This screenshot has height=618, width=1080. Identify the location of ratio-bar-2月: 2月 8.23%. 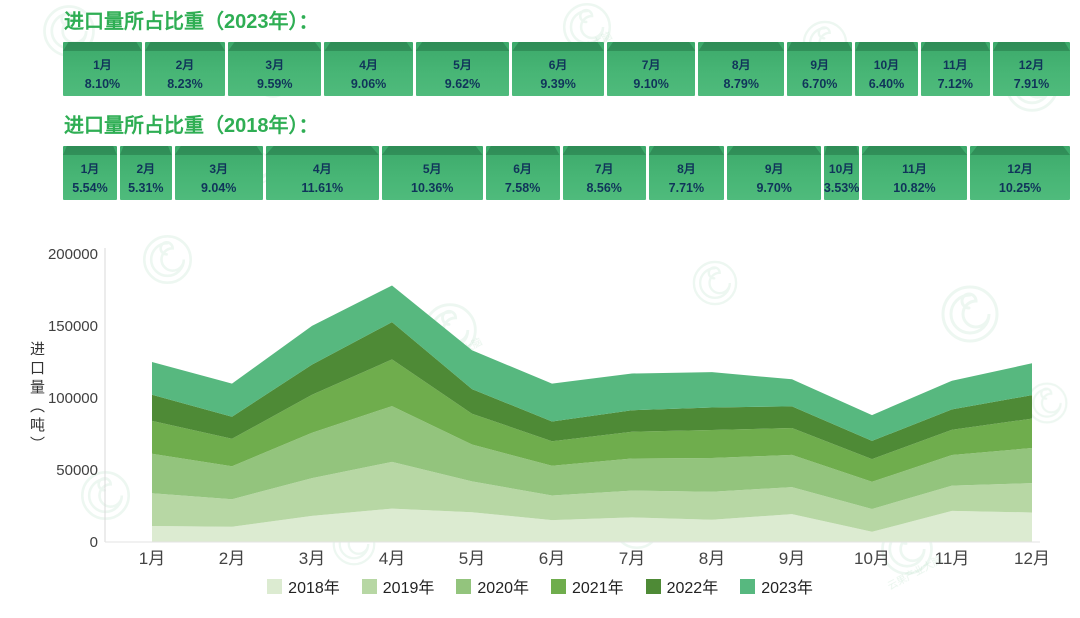
(185, 69).